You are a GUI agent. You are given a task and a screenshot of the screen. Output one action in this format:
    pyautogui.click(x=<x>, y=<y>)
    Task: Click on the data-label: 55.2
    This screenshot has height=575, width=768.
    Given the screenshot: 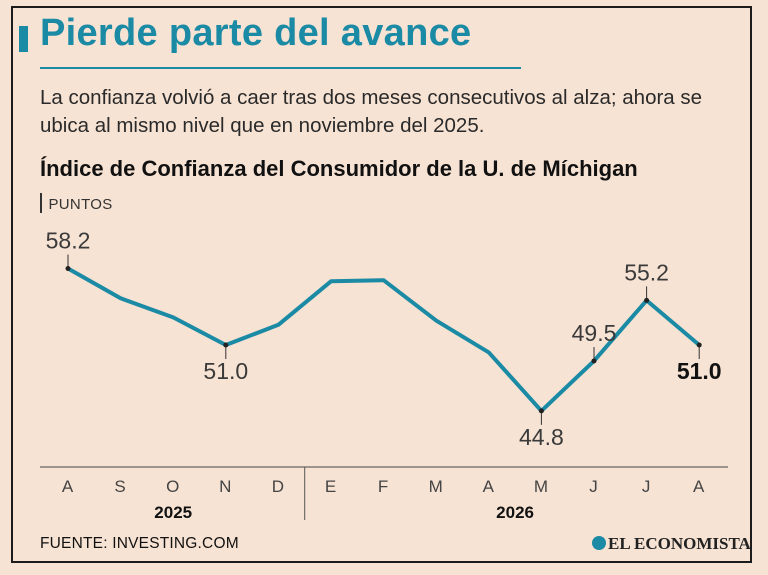 What is the action you would take?
    pyautogui.click(x=646, y=272)
    